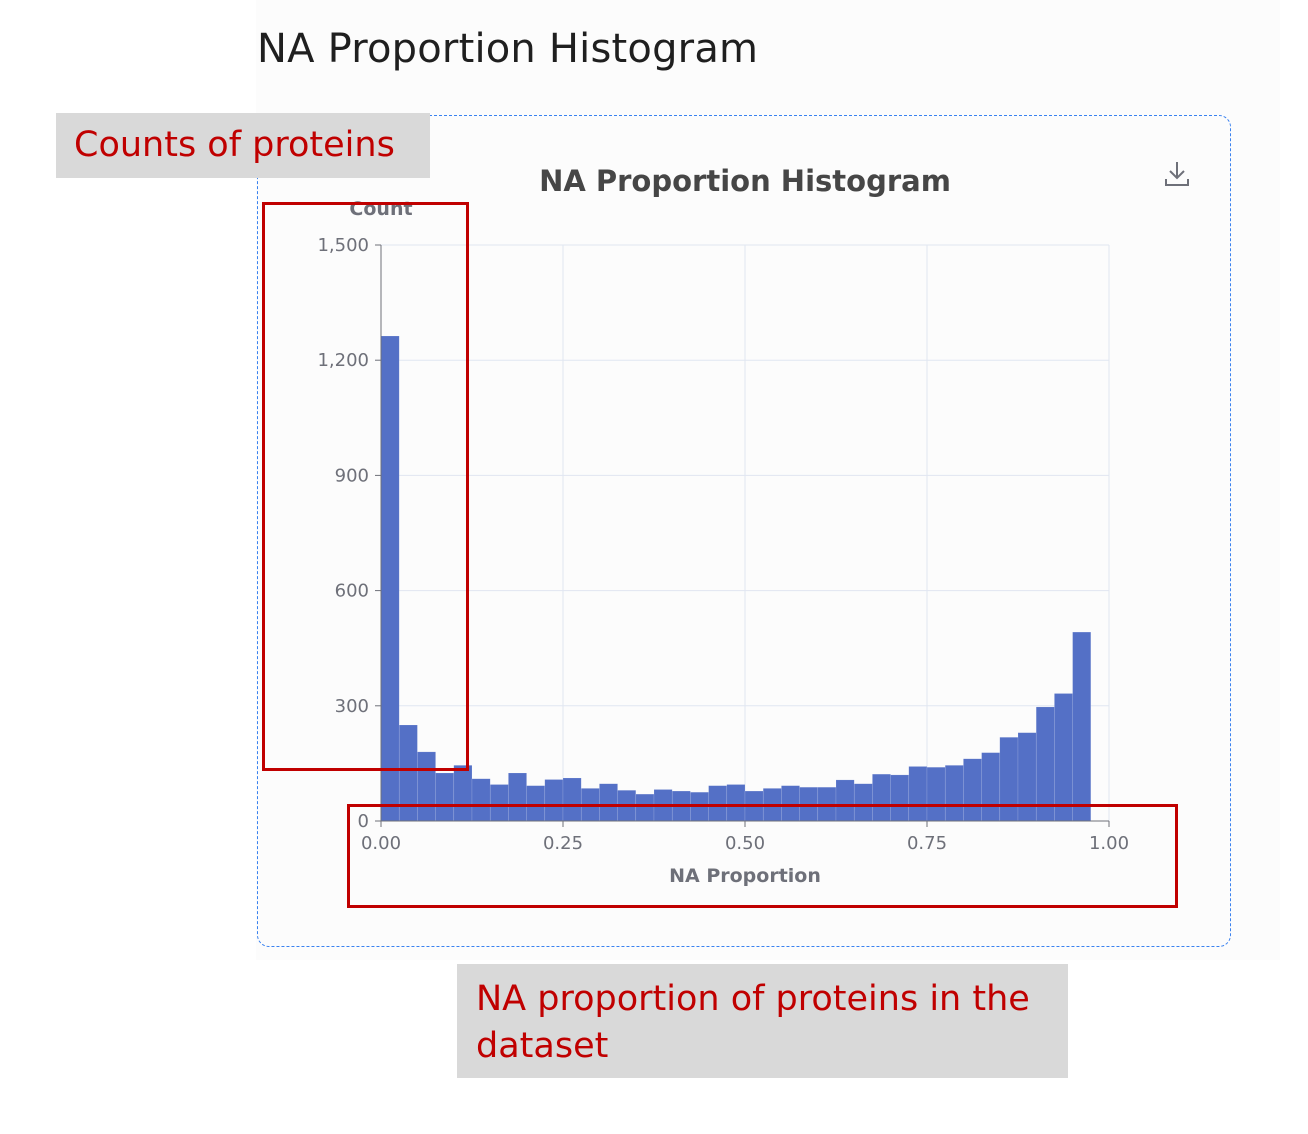  I want to click on x-tick-label: 0.50, so click(745, 843).